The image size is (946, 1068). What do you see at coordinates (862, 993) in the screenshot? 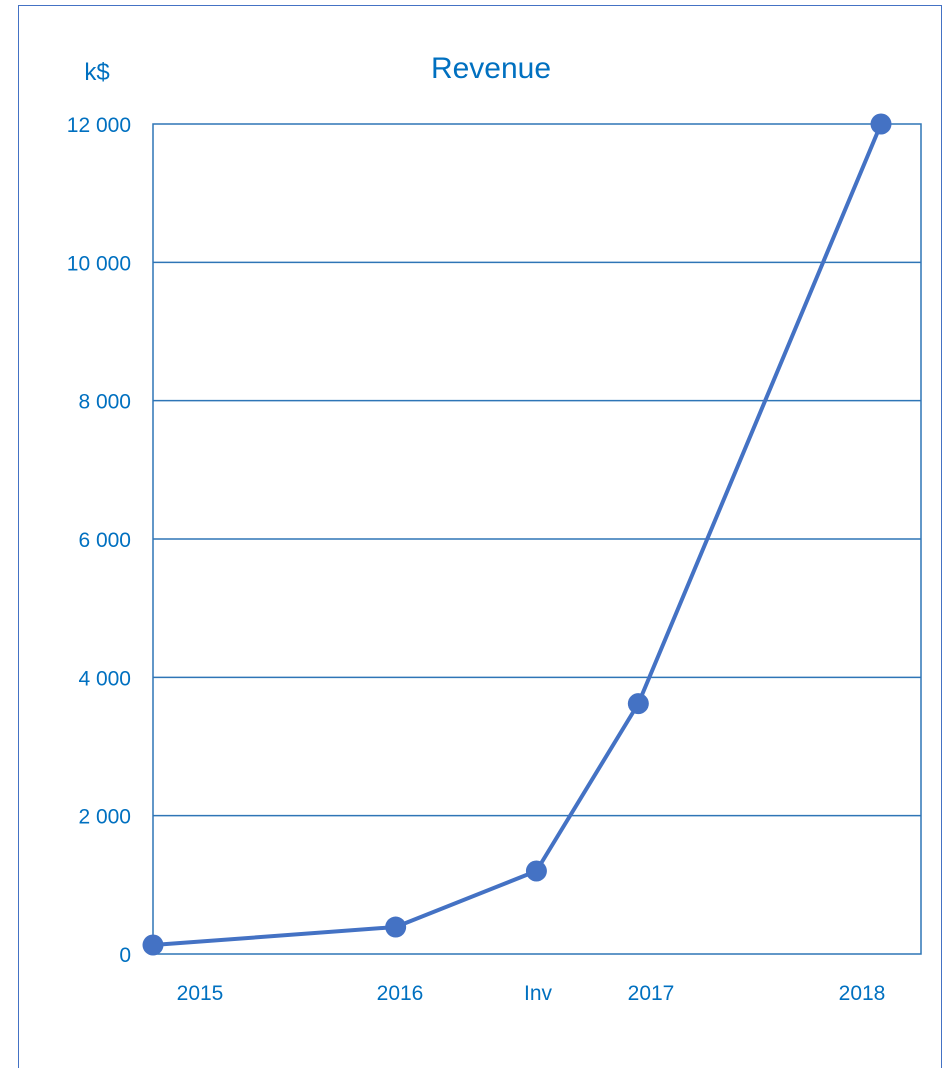
I see `x-tick-label: 2018` at bounding box center [862, 993].